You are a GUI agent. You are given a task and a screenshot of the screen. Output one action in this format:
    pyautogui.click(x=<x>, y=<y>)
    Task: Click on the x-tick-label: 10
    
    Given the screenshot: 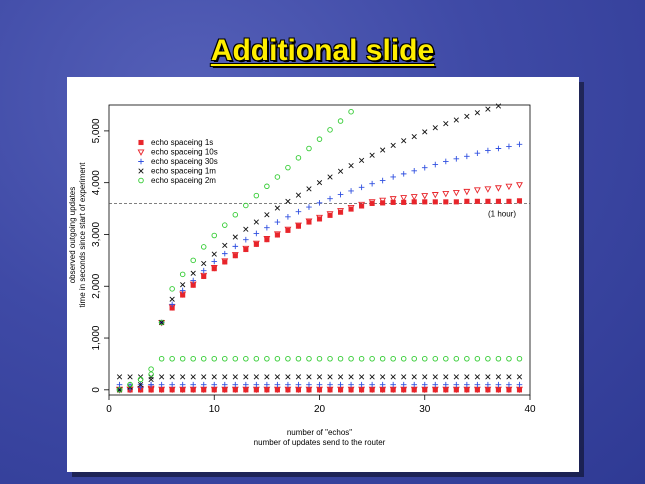 What is the action you would take?
    pyautogui.click(x=215, y=409)
    